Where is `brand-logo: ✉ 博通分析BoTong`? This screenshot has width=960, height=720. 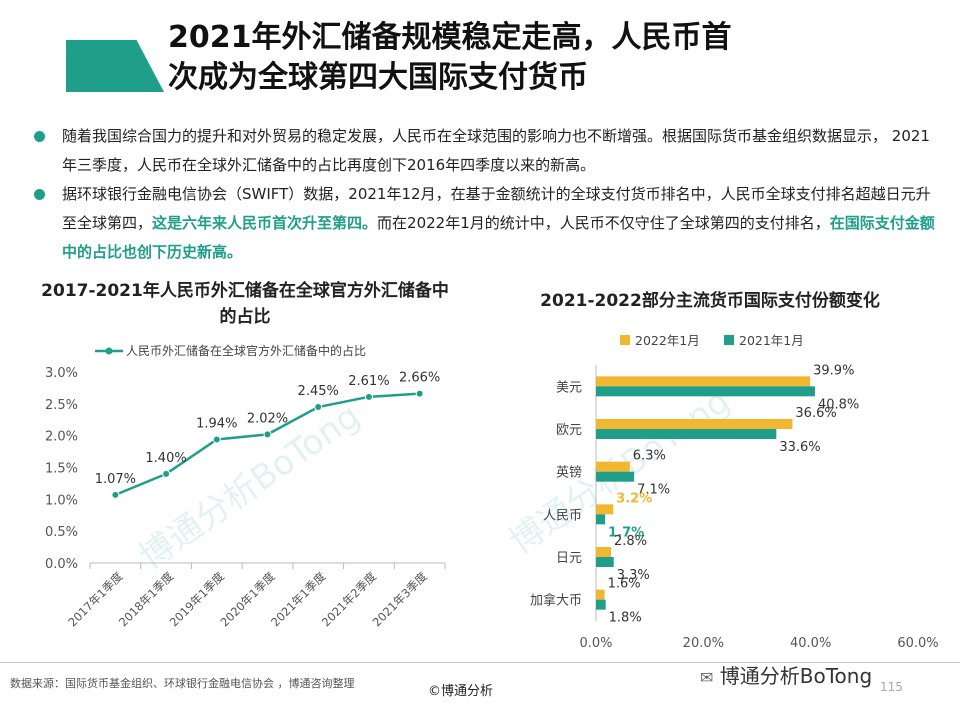
brand-logo: ✉ 博通分析BoTong is located at coordinates (786, 674).